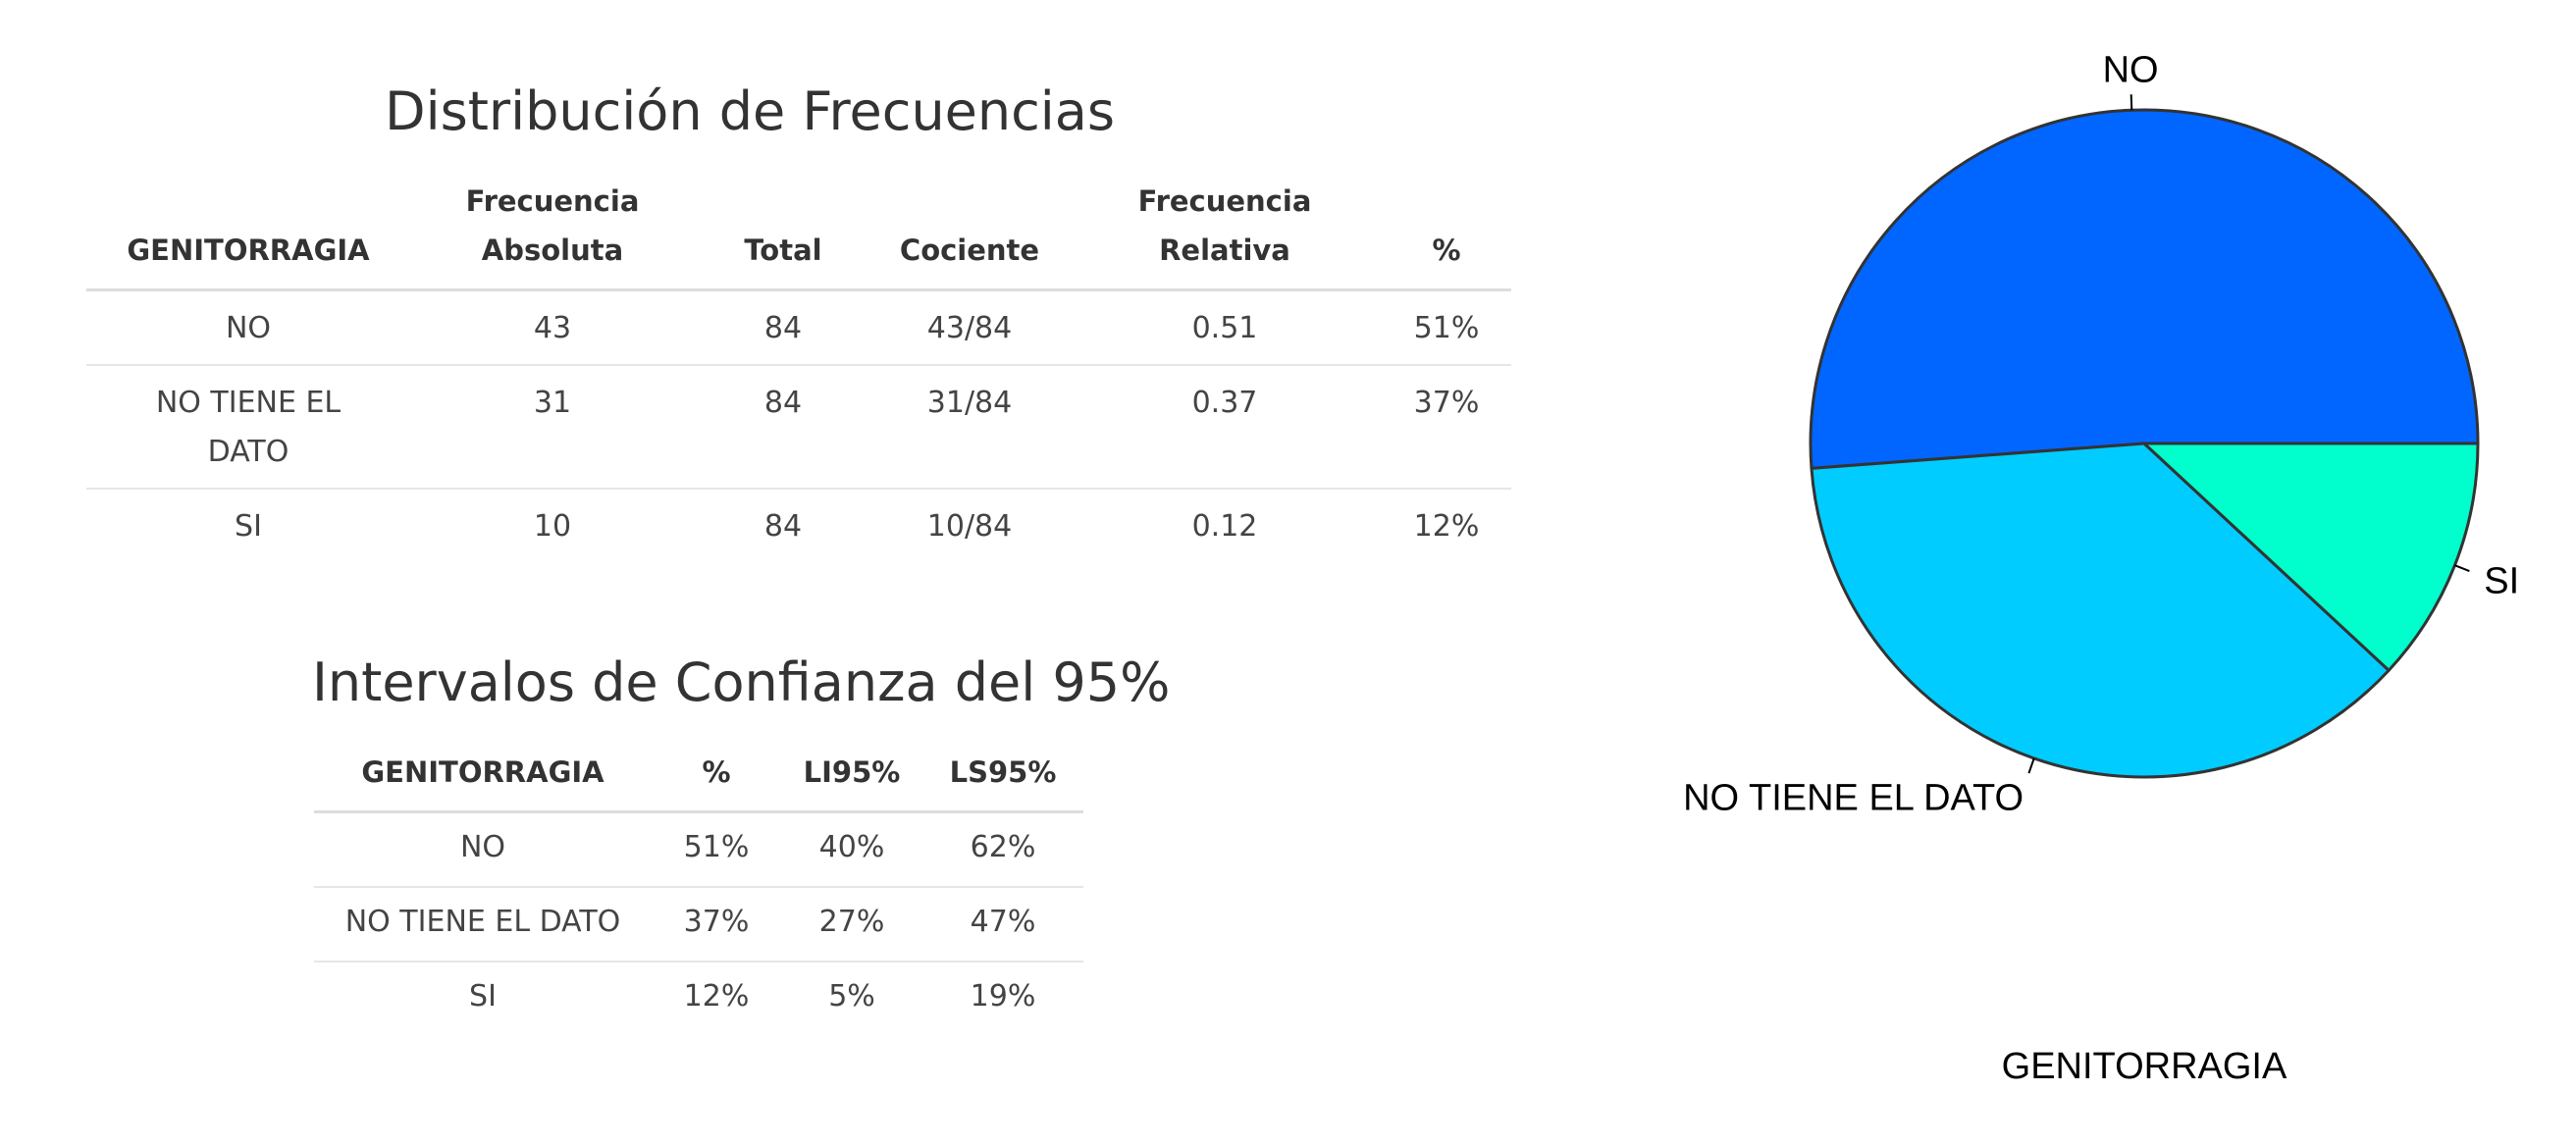 The width and height of the screenshot is (2576, 1144). Describe the element at coordinates (552, 250) in the screenshot. I see `text-line: Absoluta` at that location.